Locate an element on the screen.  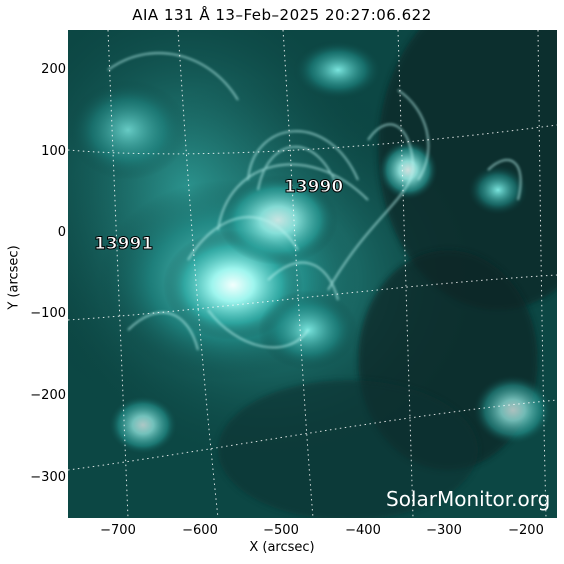
y-tick-label: 200 is located at coordinates (53, 69).